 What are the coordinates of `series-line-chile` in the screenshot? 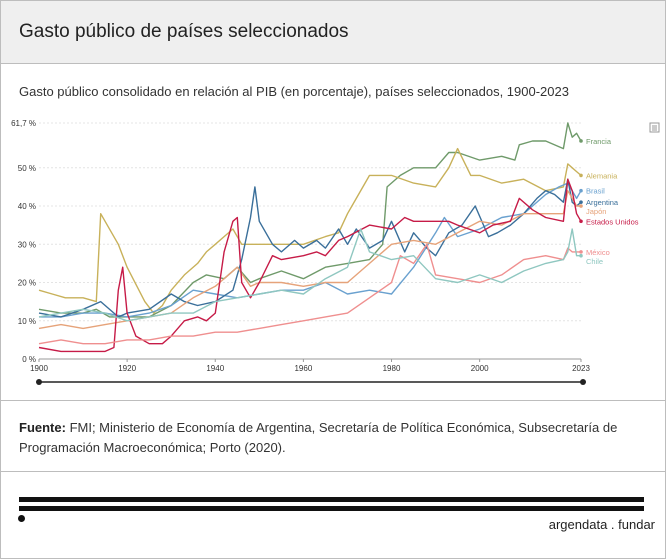 It's located at (309, 275).